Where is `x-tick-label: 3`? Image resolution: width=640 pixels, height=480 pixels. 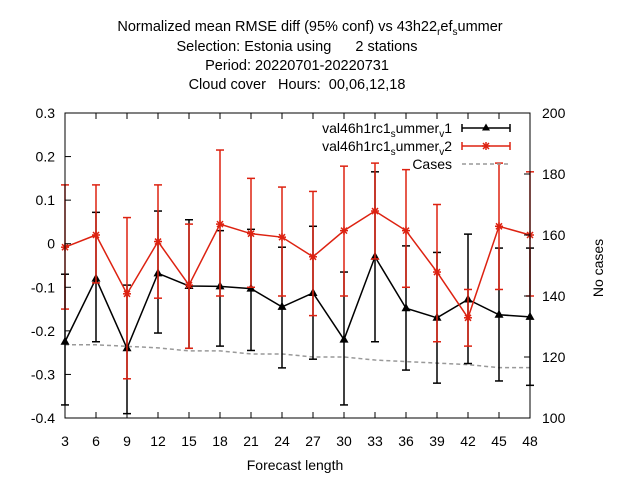
x-tick-label: 3 is located at coordinates (65, 441).